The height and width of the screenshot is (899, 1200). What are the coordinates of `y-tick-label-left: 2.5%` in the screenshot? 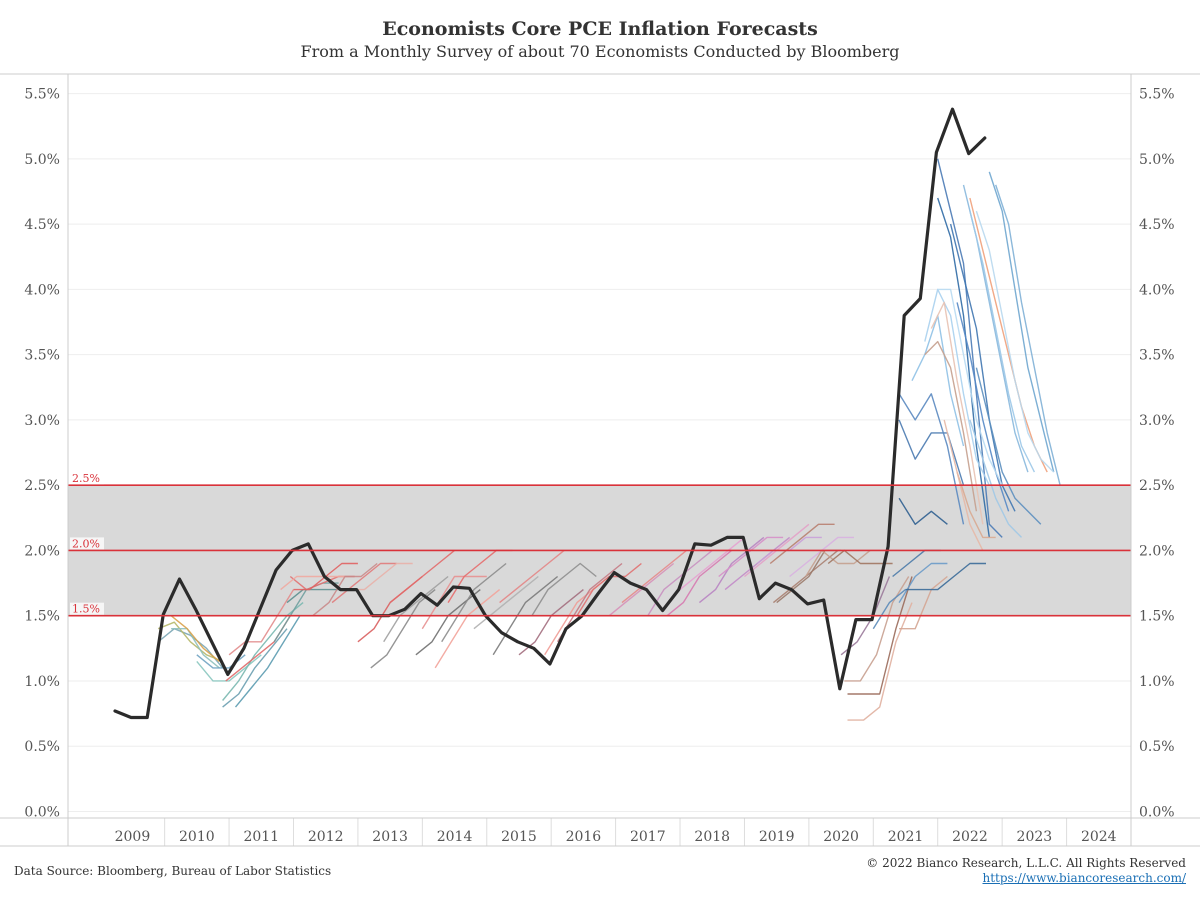 It's located at (42, 486).